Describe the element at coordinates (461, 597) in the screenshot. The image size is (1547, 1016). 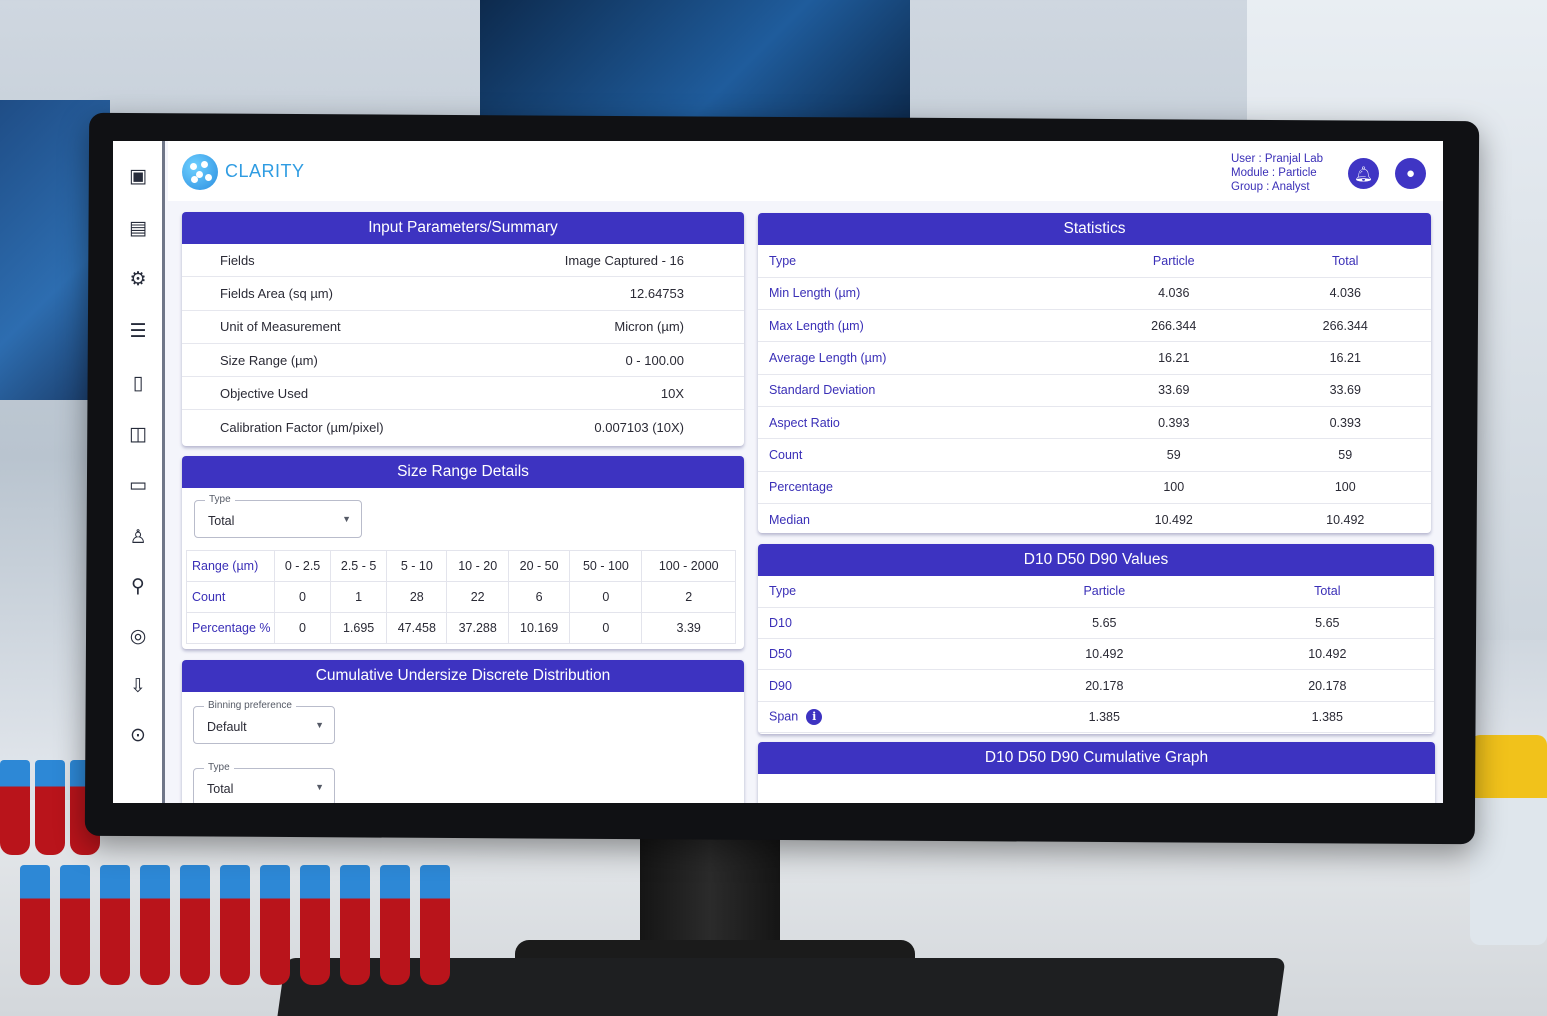
I see `range-data-row: Count 0 1 28 22 6 0 2` at that location.